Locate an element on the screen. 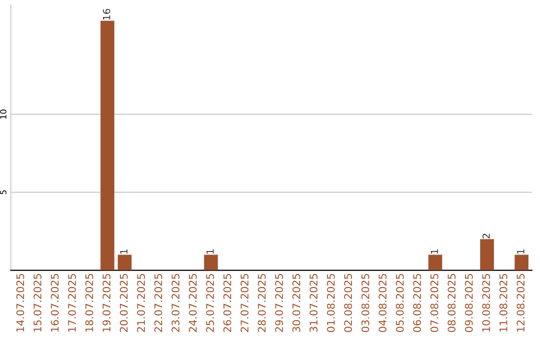 The image size is (540, 340). x-tick-label: 09.08.2025 is located at coordinates (468, 303).